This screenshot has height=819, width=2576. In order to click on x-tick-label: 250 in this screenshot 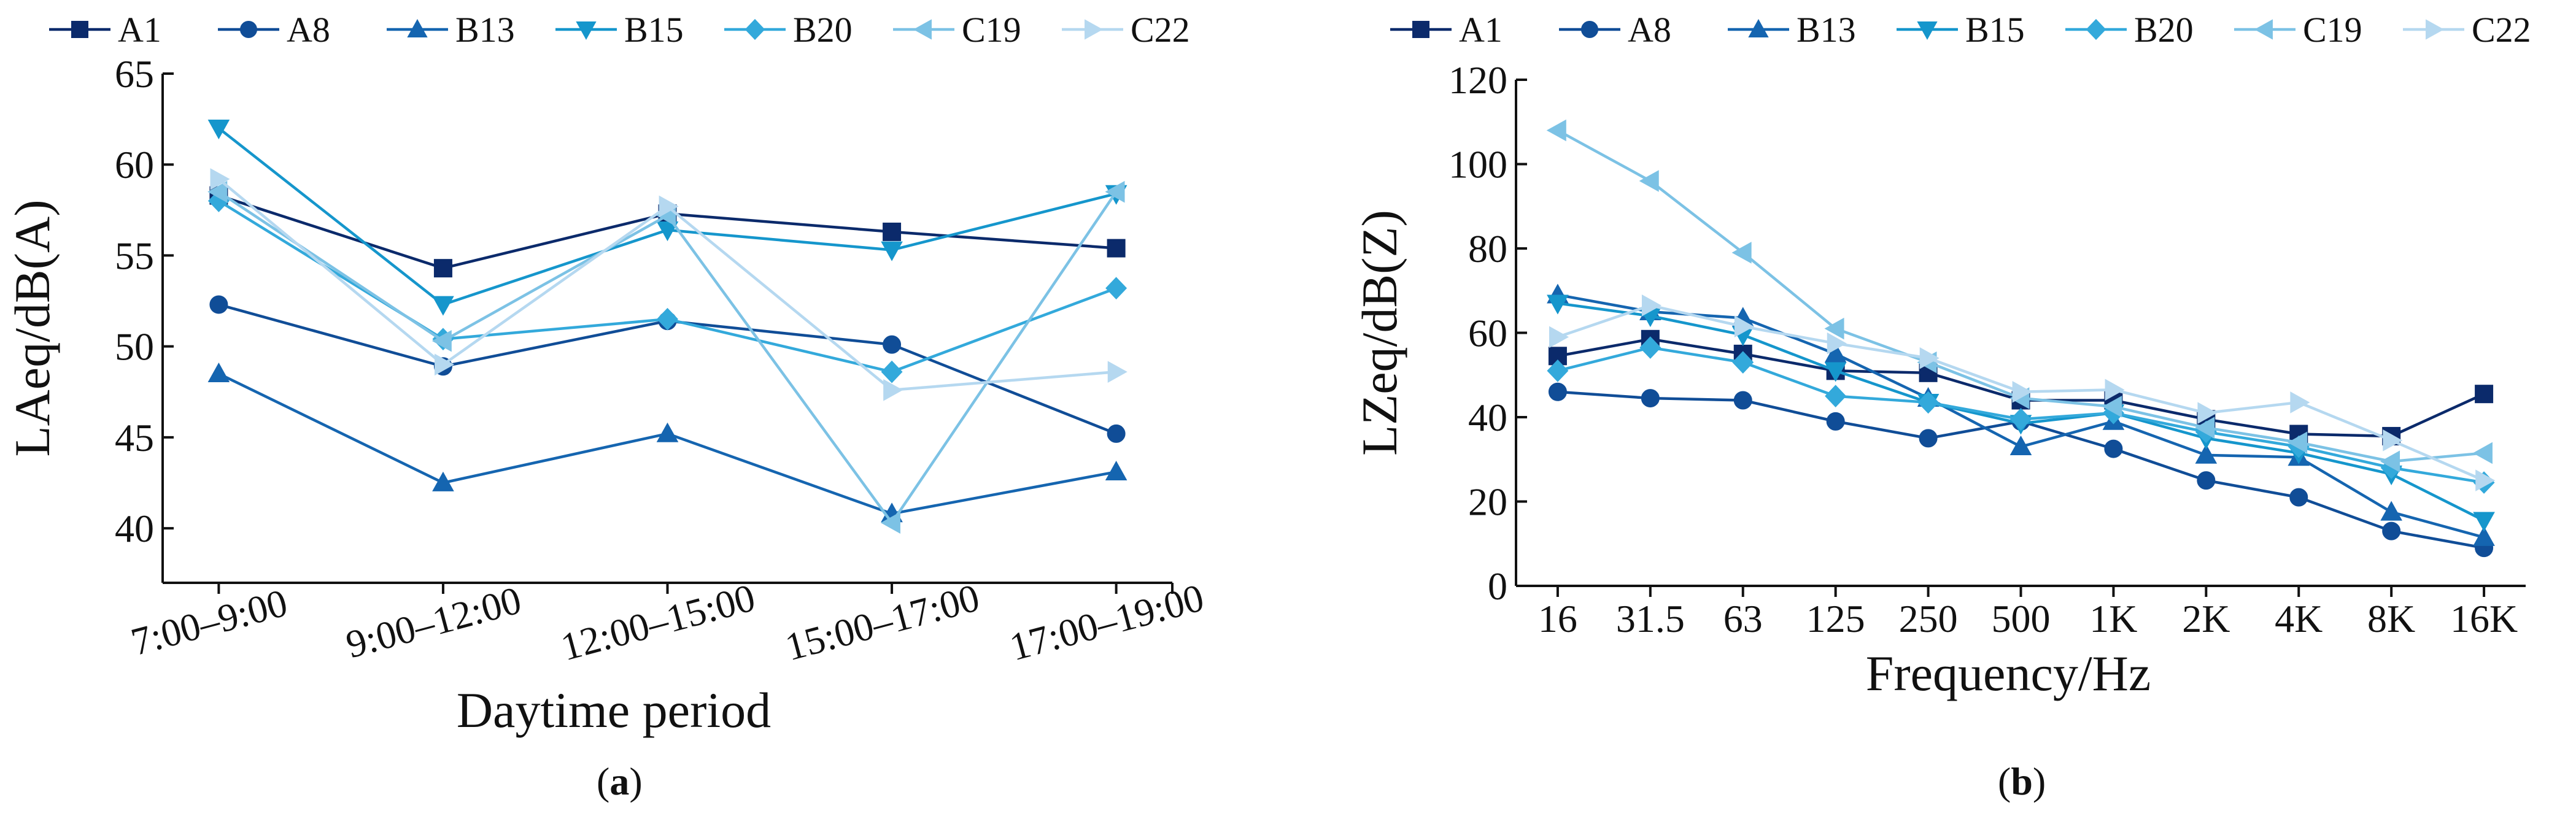, I will do `click(1928, 618)`.